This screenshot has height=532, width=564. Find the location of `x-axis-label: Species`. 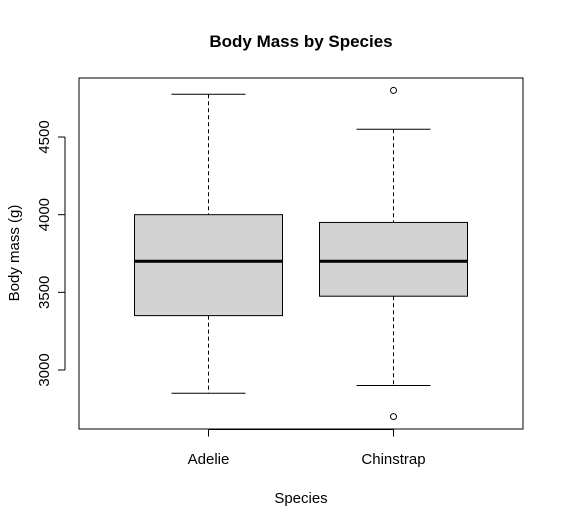

x-axis-label: Species is located at coordinates (300, 498).